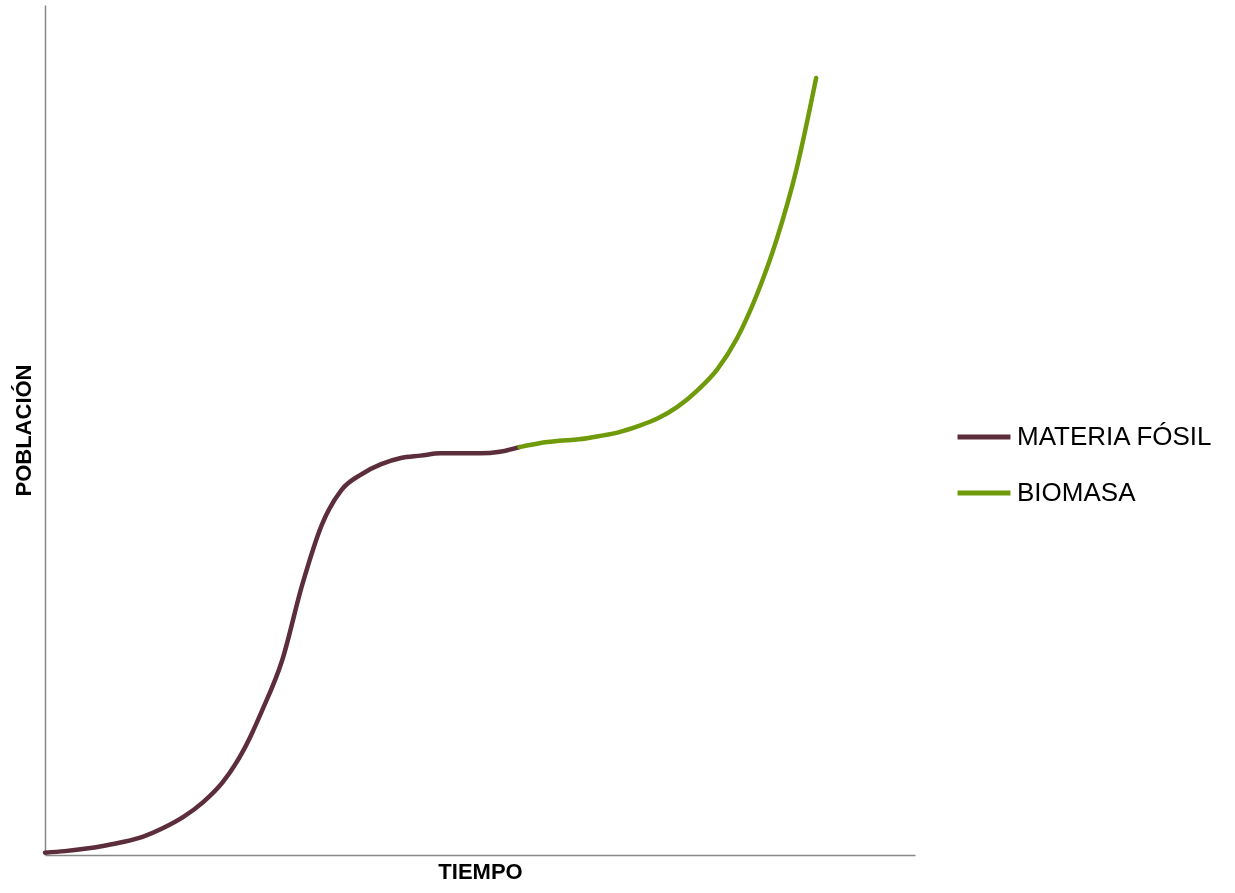 The width and height of the screenshot is (1235, 893). Describe the element at coordinates (1114, 436) in the screenshot. I see `legend-label: MATERIA FÓSIL` at that location.